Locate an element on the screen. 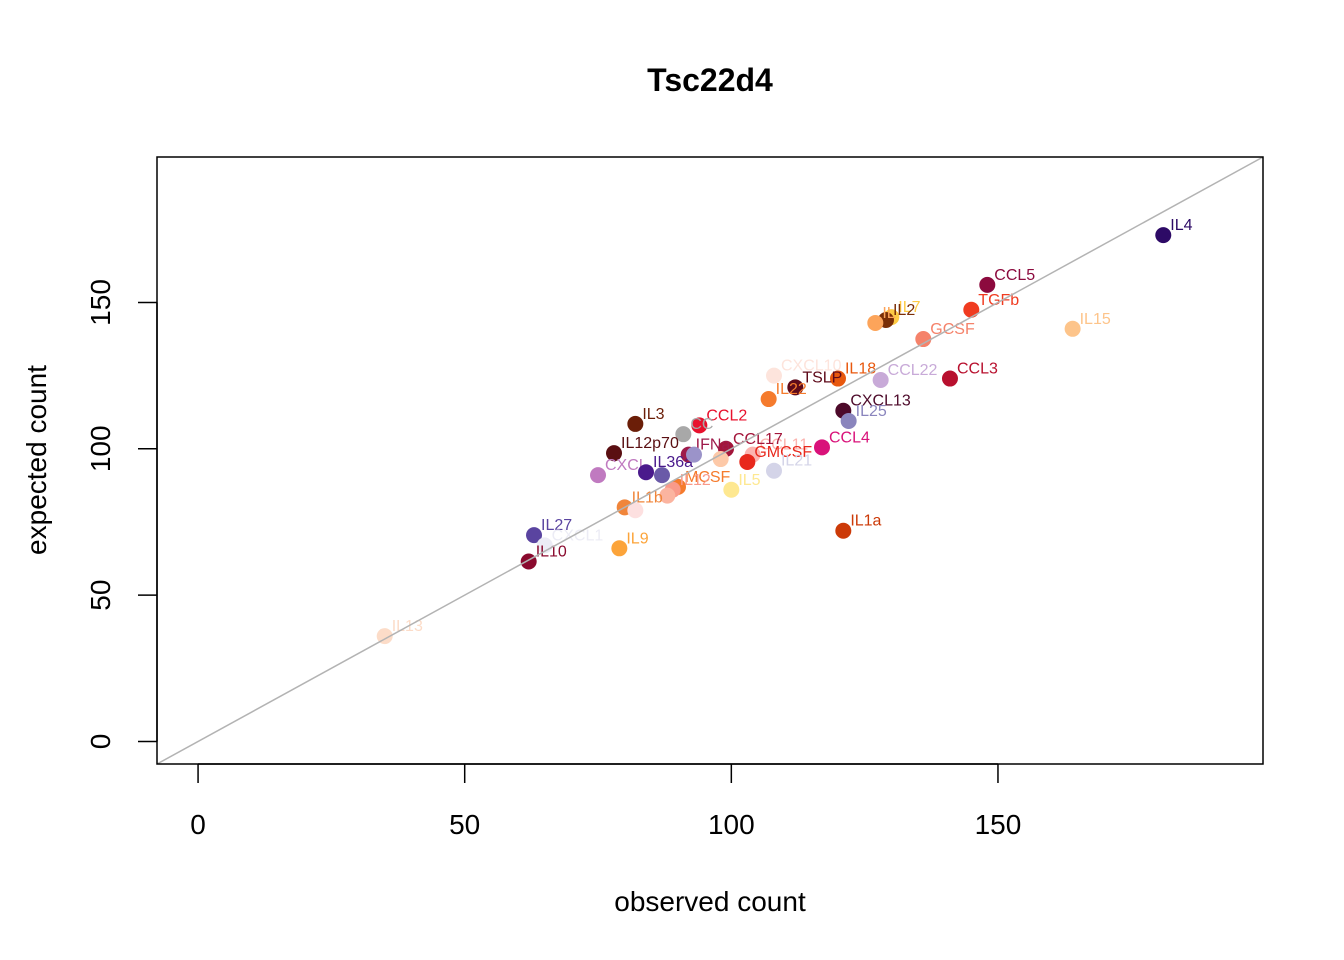  point-label: MCSF is located at coordinates (708, 477).